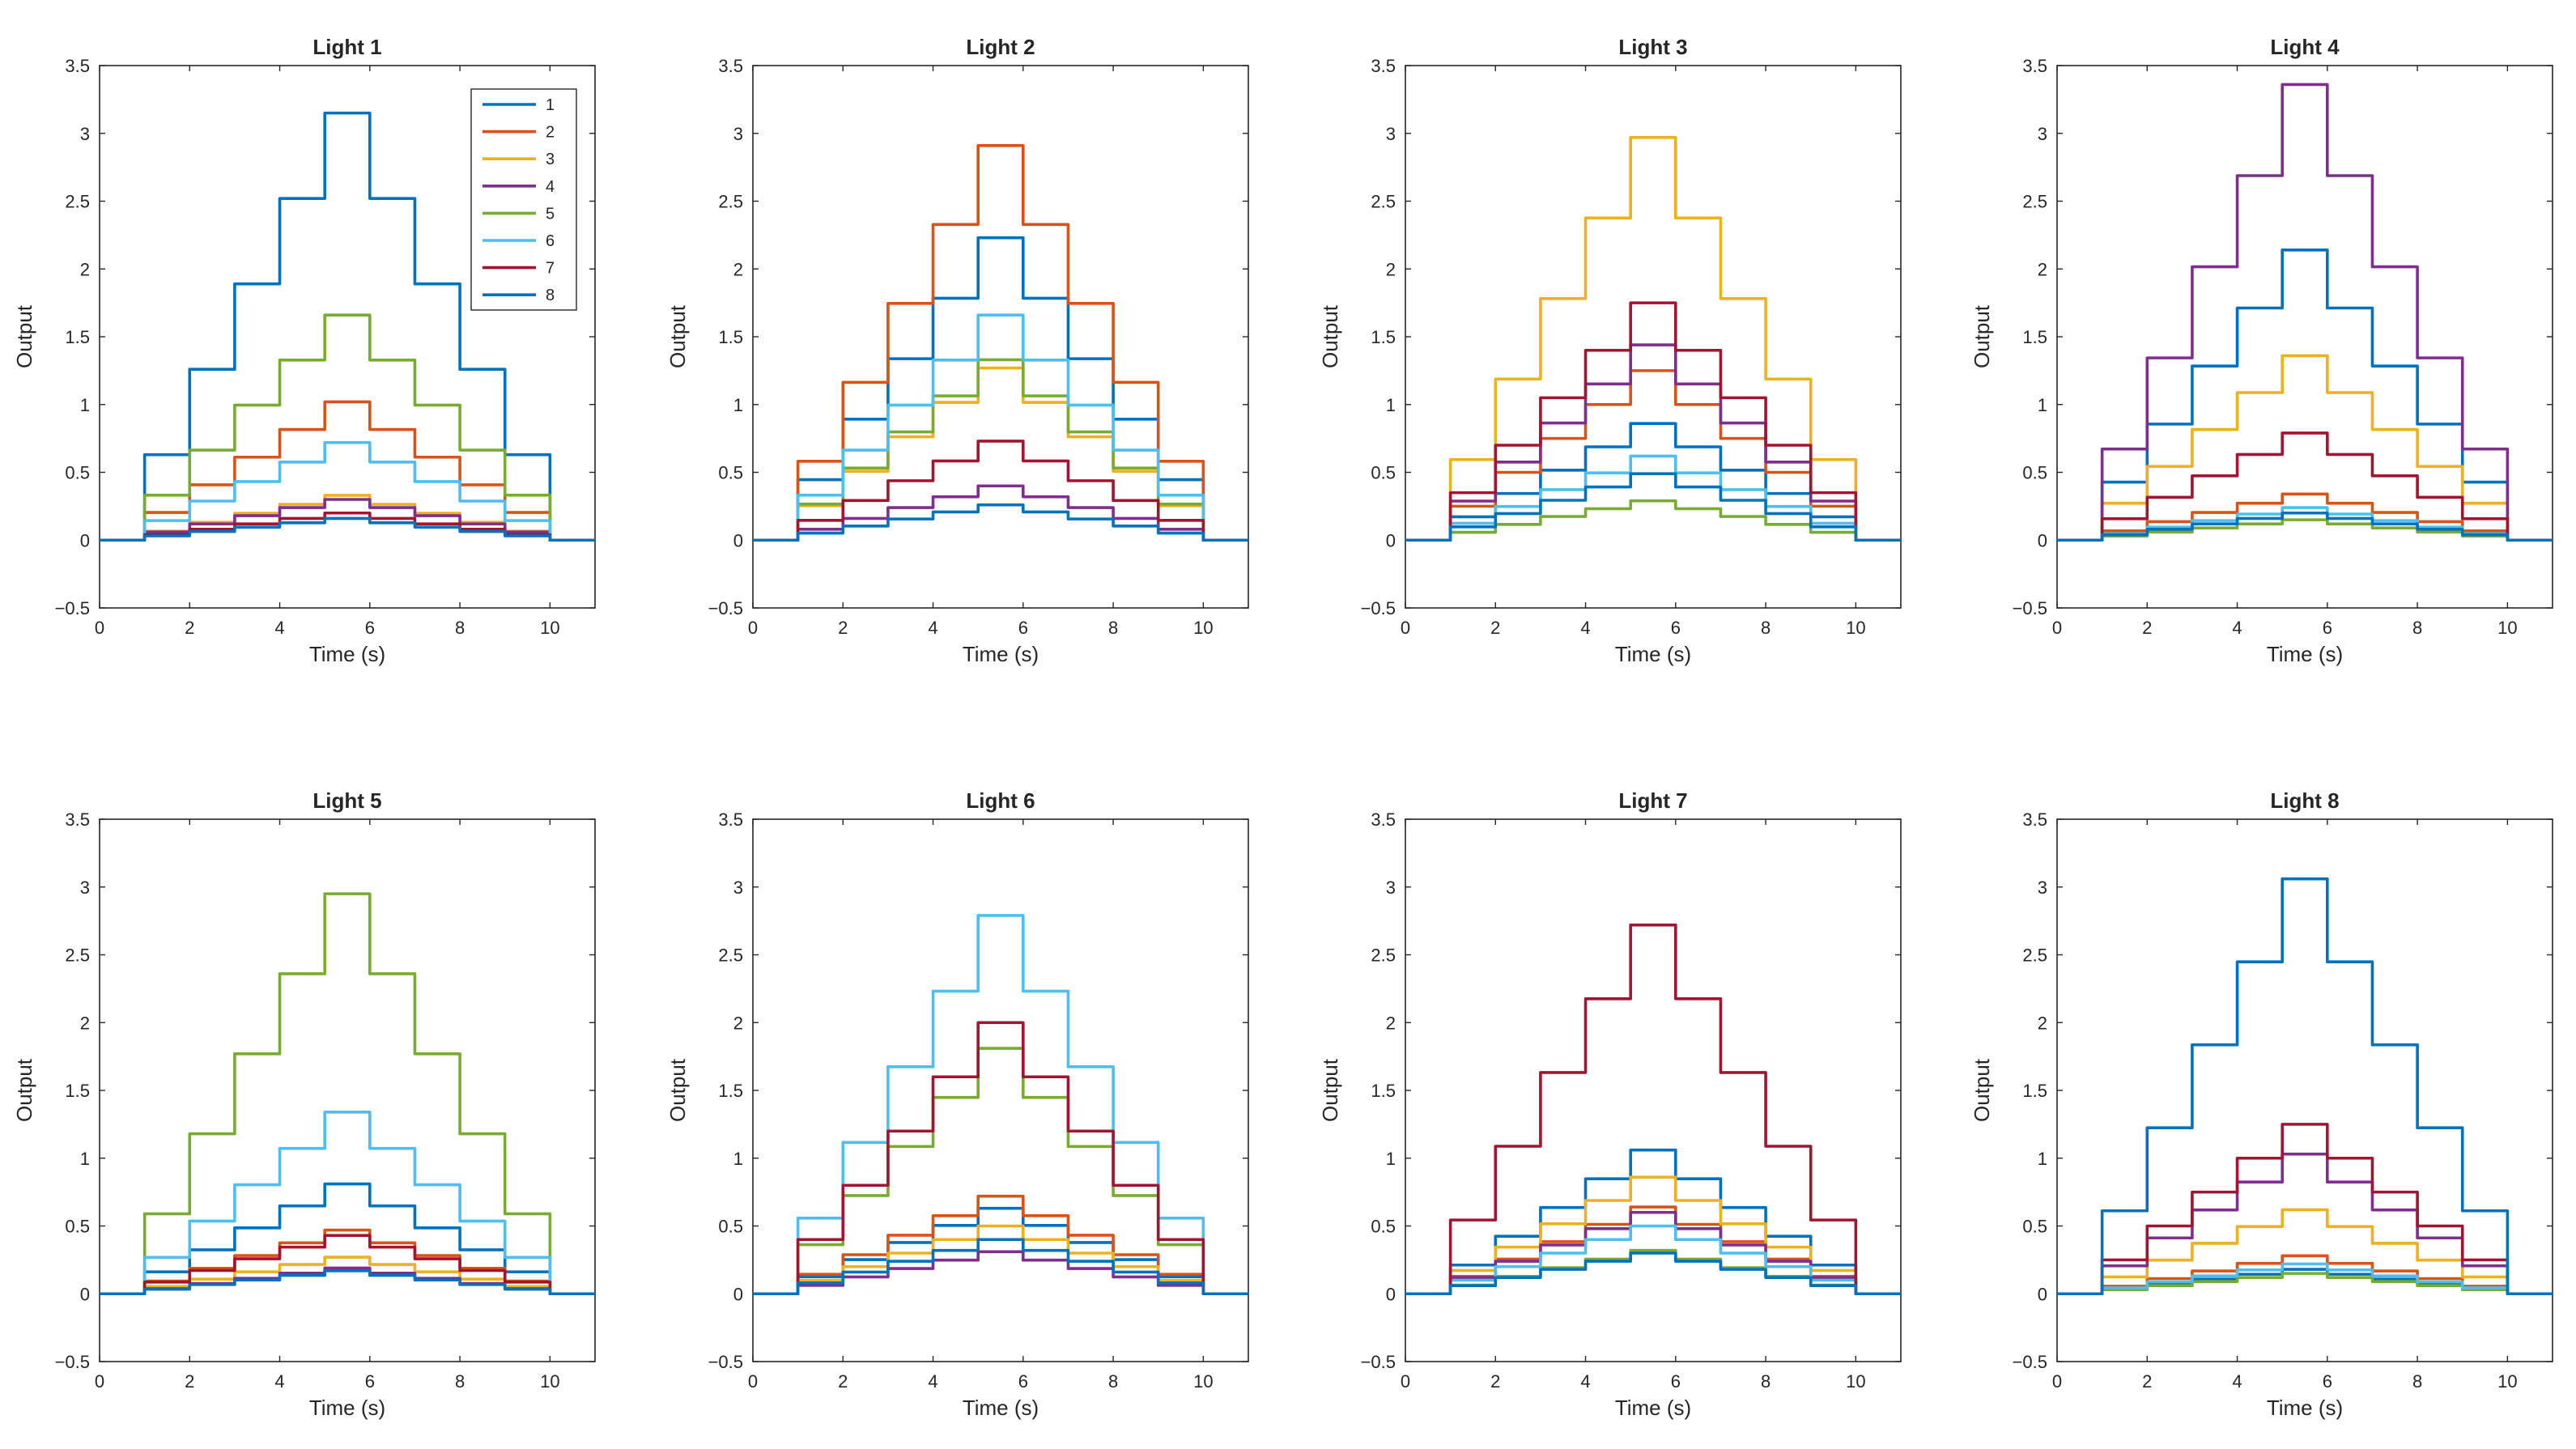 The image size is (2576, 1449). I want to click on subplot-title: Light 8, so click(2304, 800).